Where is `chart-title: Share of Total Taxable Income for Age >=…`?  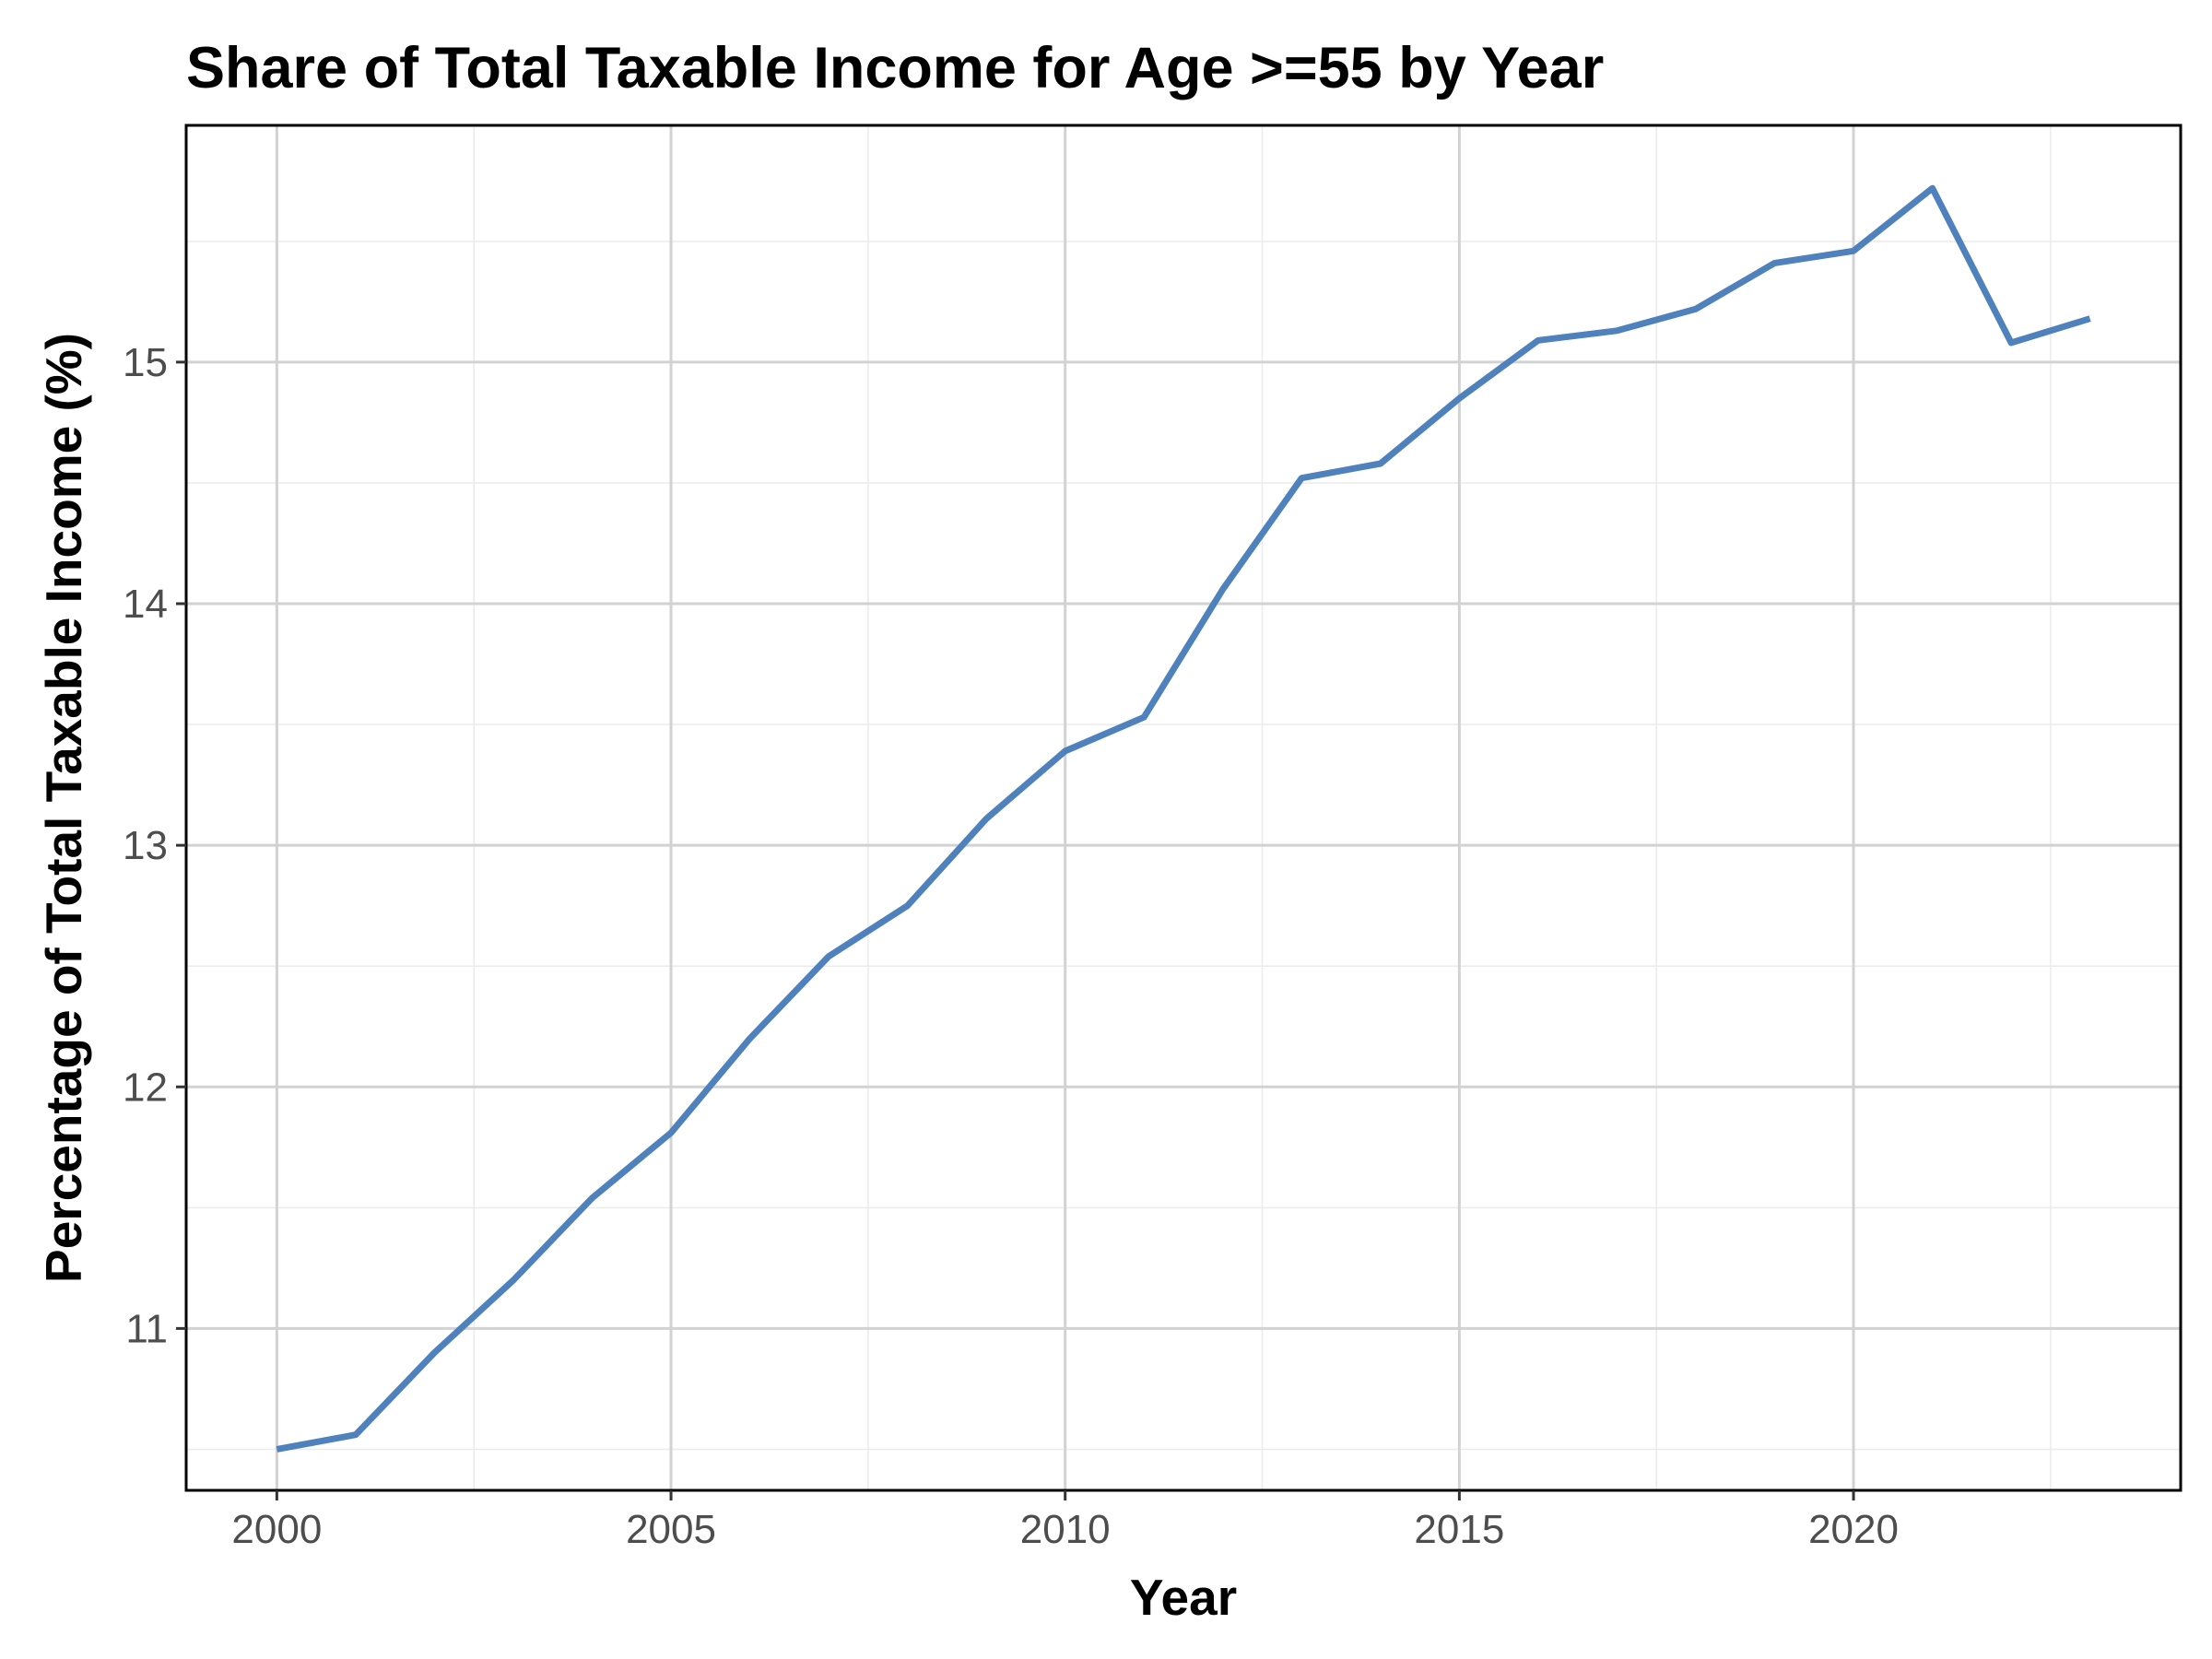
chart-title: Share of Total Taxable Income for Age >=… is located at coordinates (895, 68).